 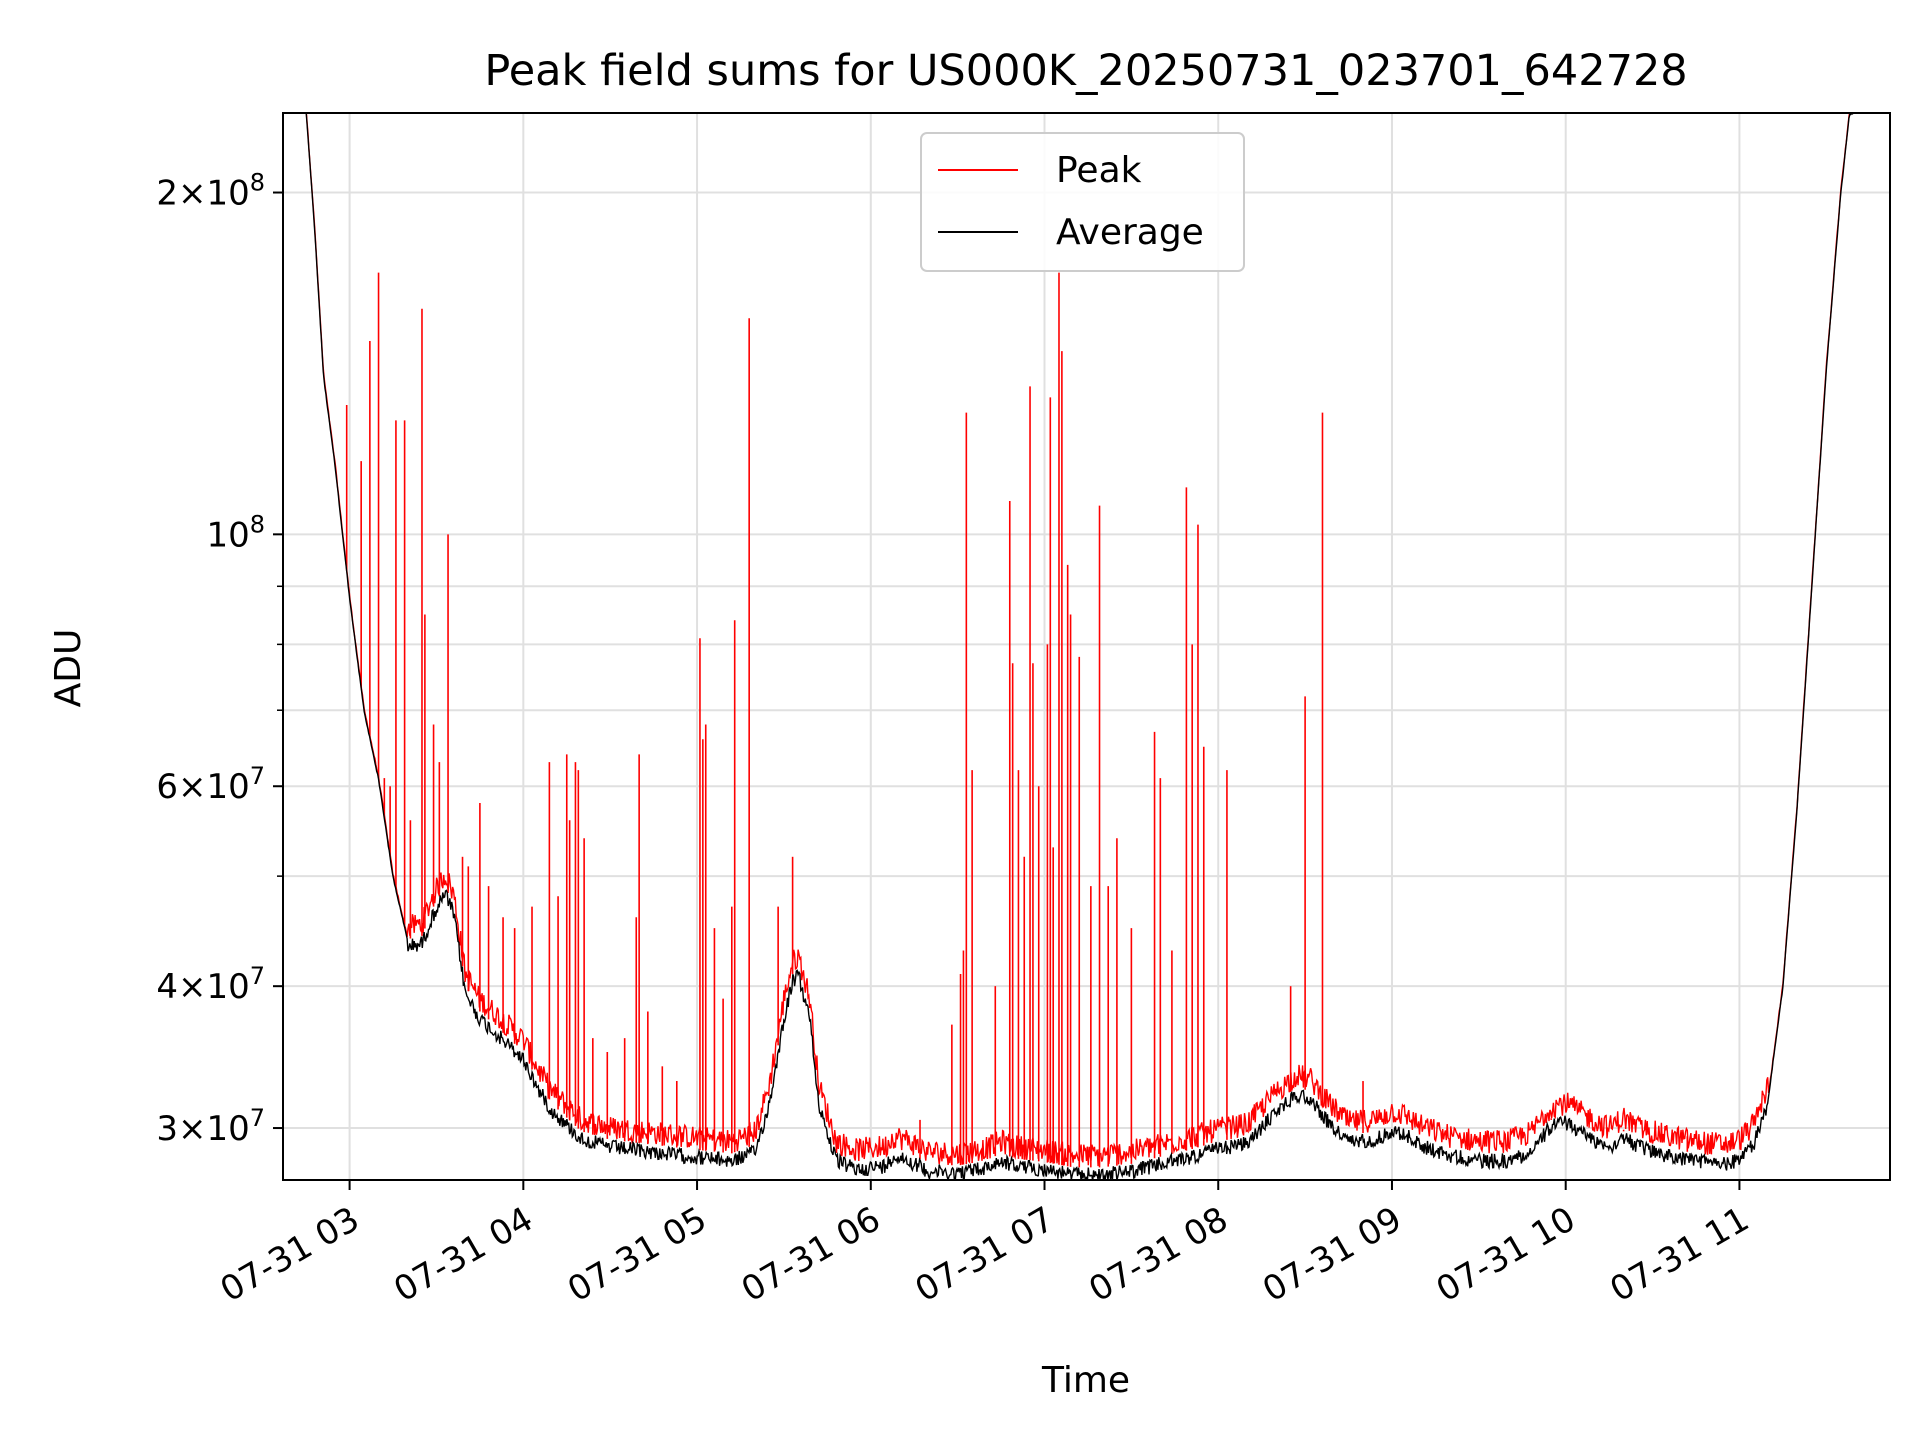 I want to click on y-tick-label: 2×108, so click(x=210, y=191).